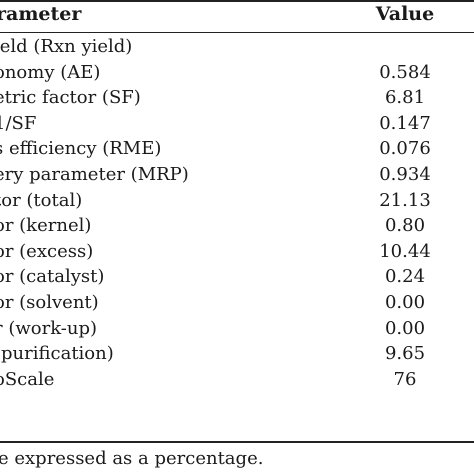 Image resolution: width=474 pixels, height=474 pixels. I want to click on row-parameter: tor (total), so click(41, 200).